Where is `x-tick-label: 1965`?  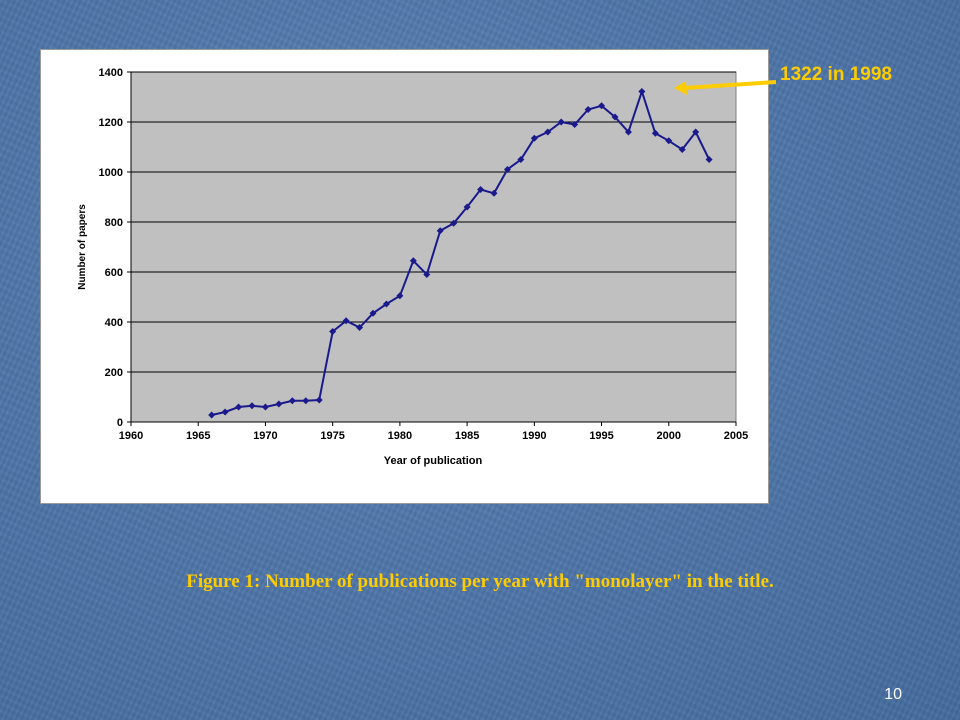 x-tick-label: 1965 is located at coordinates (198, 436).